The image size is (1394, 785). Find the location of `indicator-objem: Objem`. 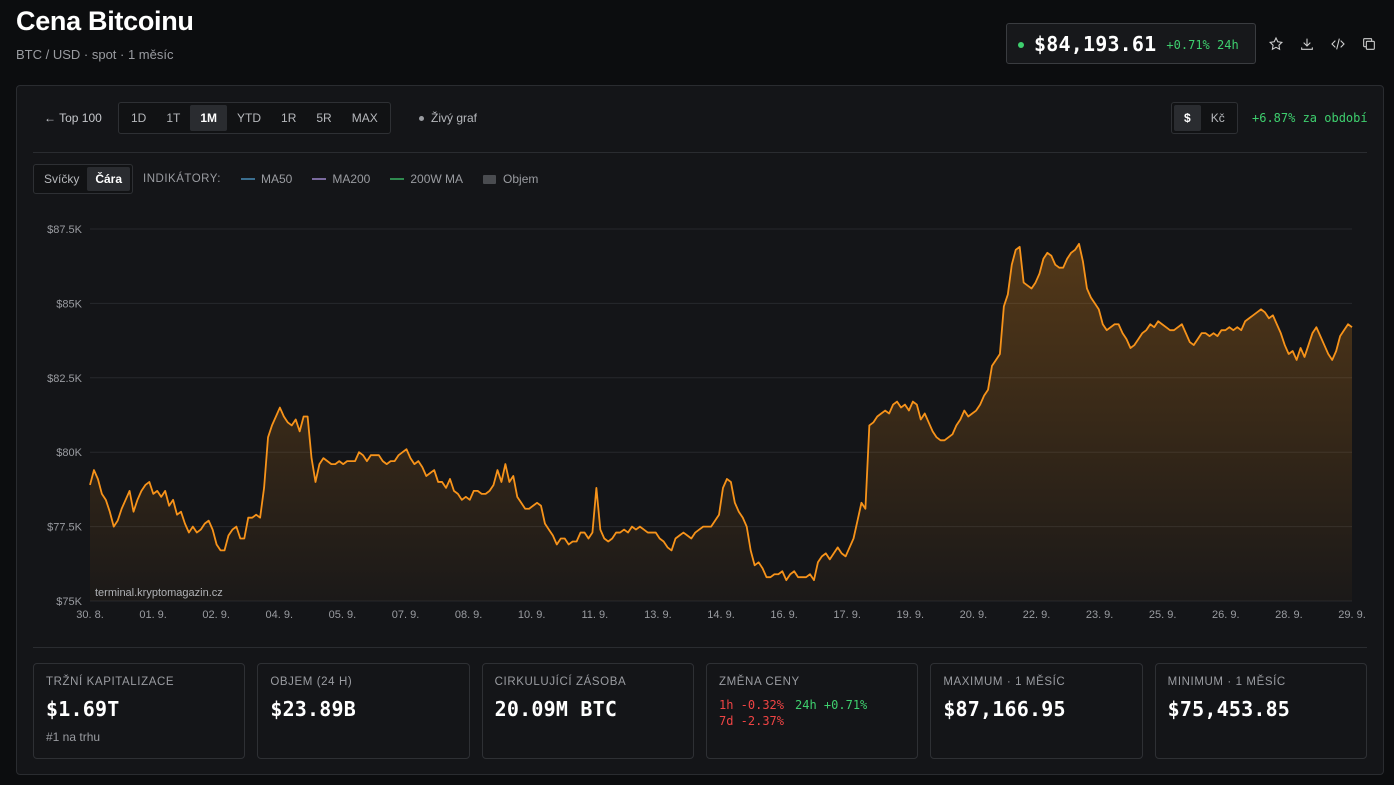

indicator-objem: Objem is located at coordinates (510, 179).